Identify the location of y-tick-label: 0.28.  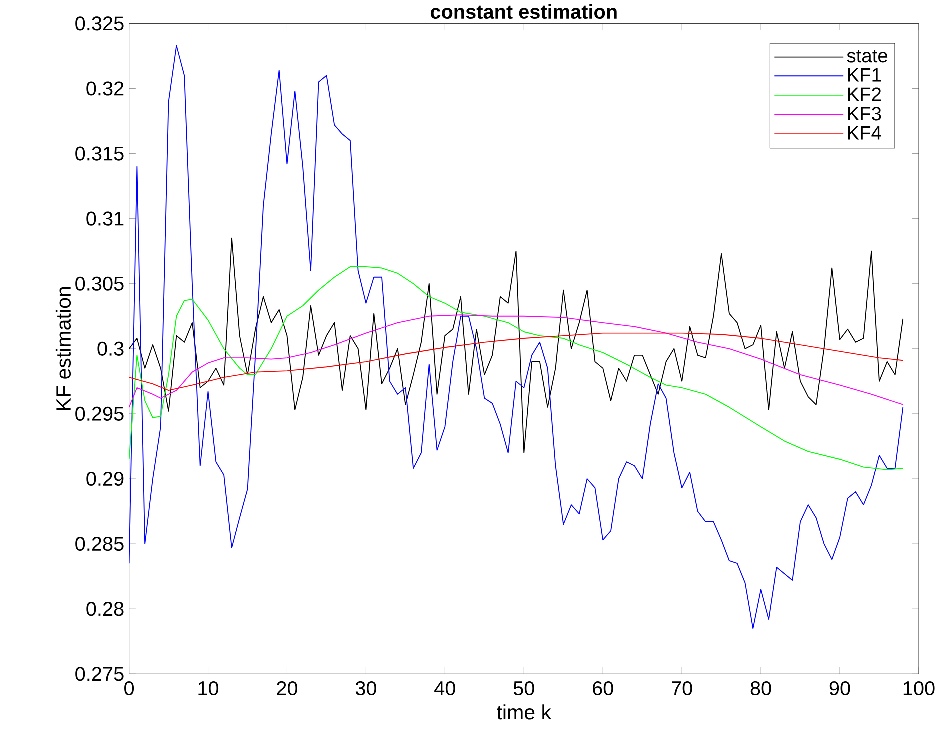
(105, 609).